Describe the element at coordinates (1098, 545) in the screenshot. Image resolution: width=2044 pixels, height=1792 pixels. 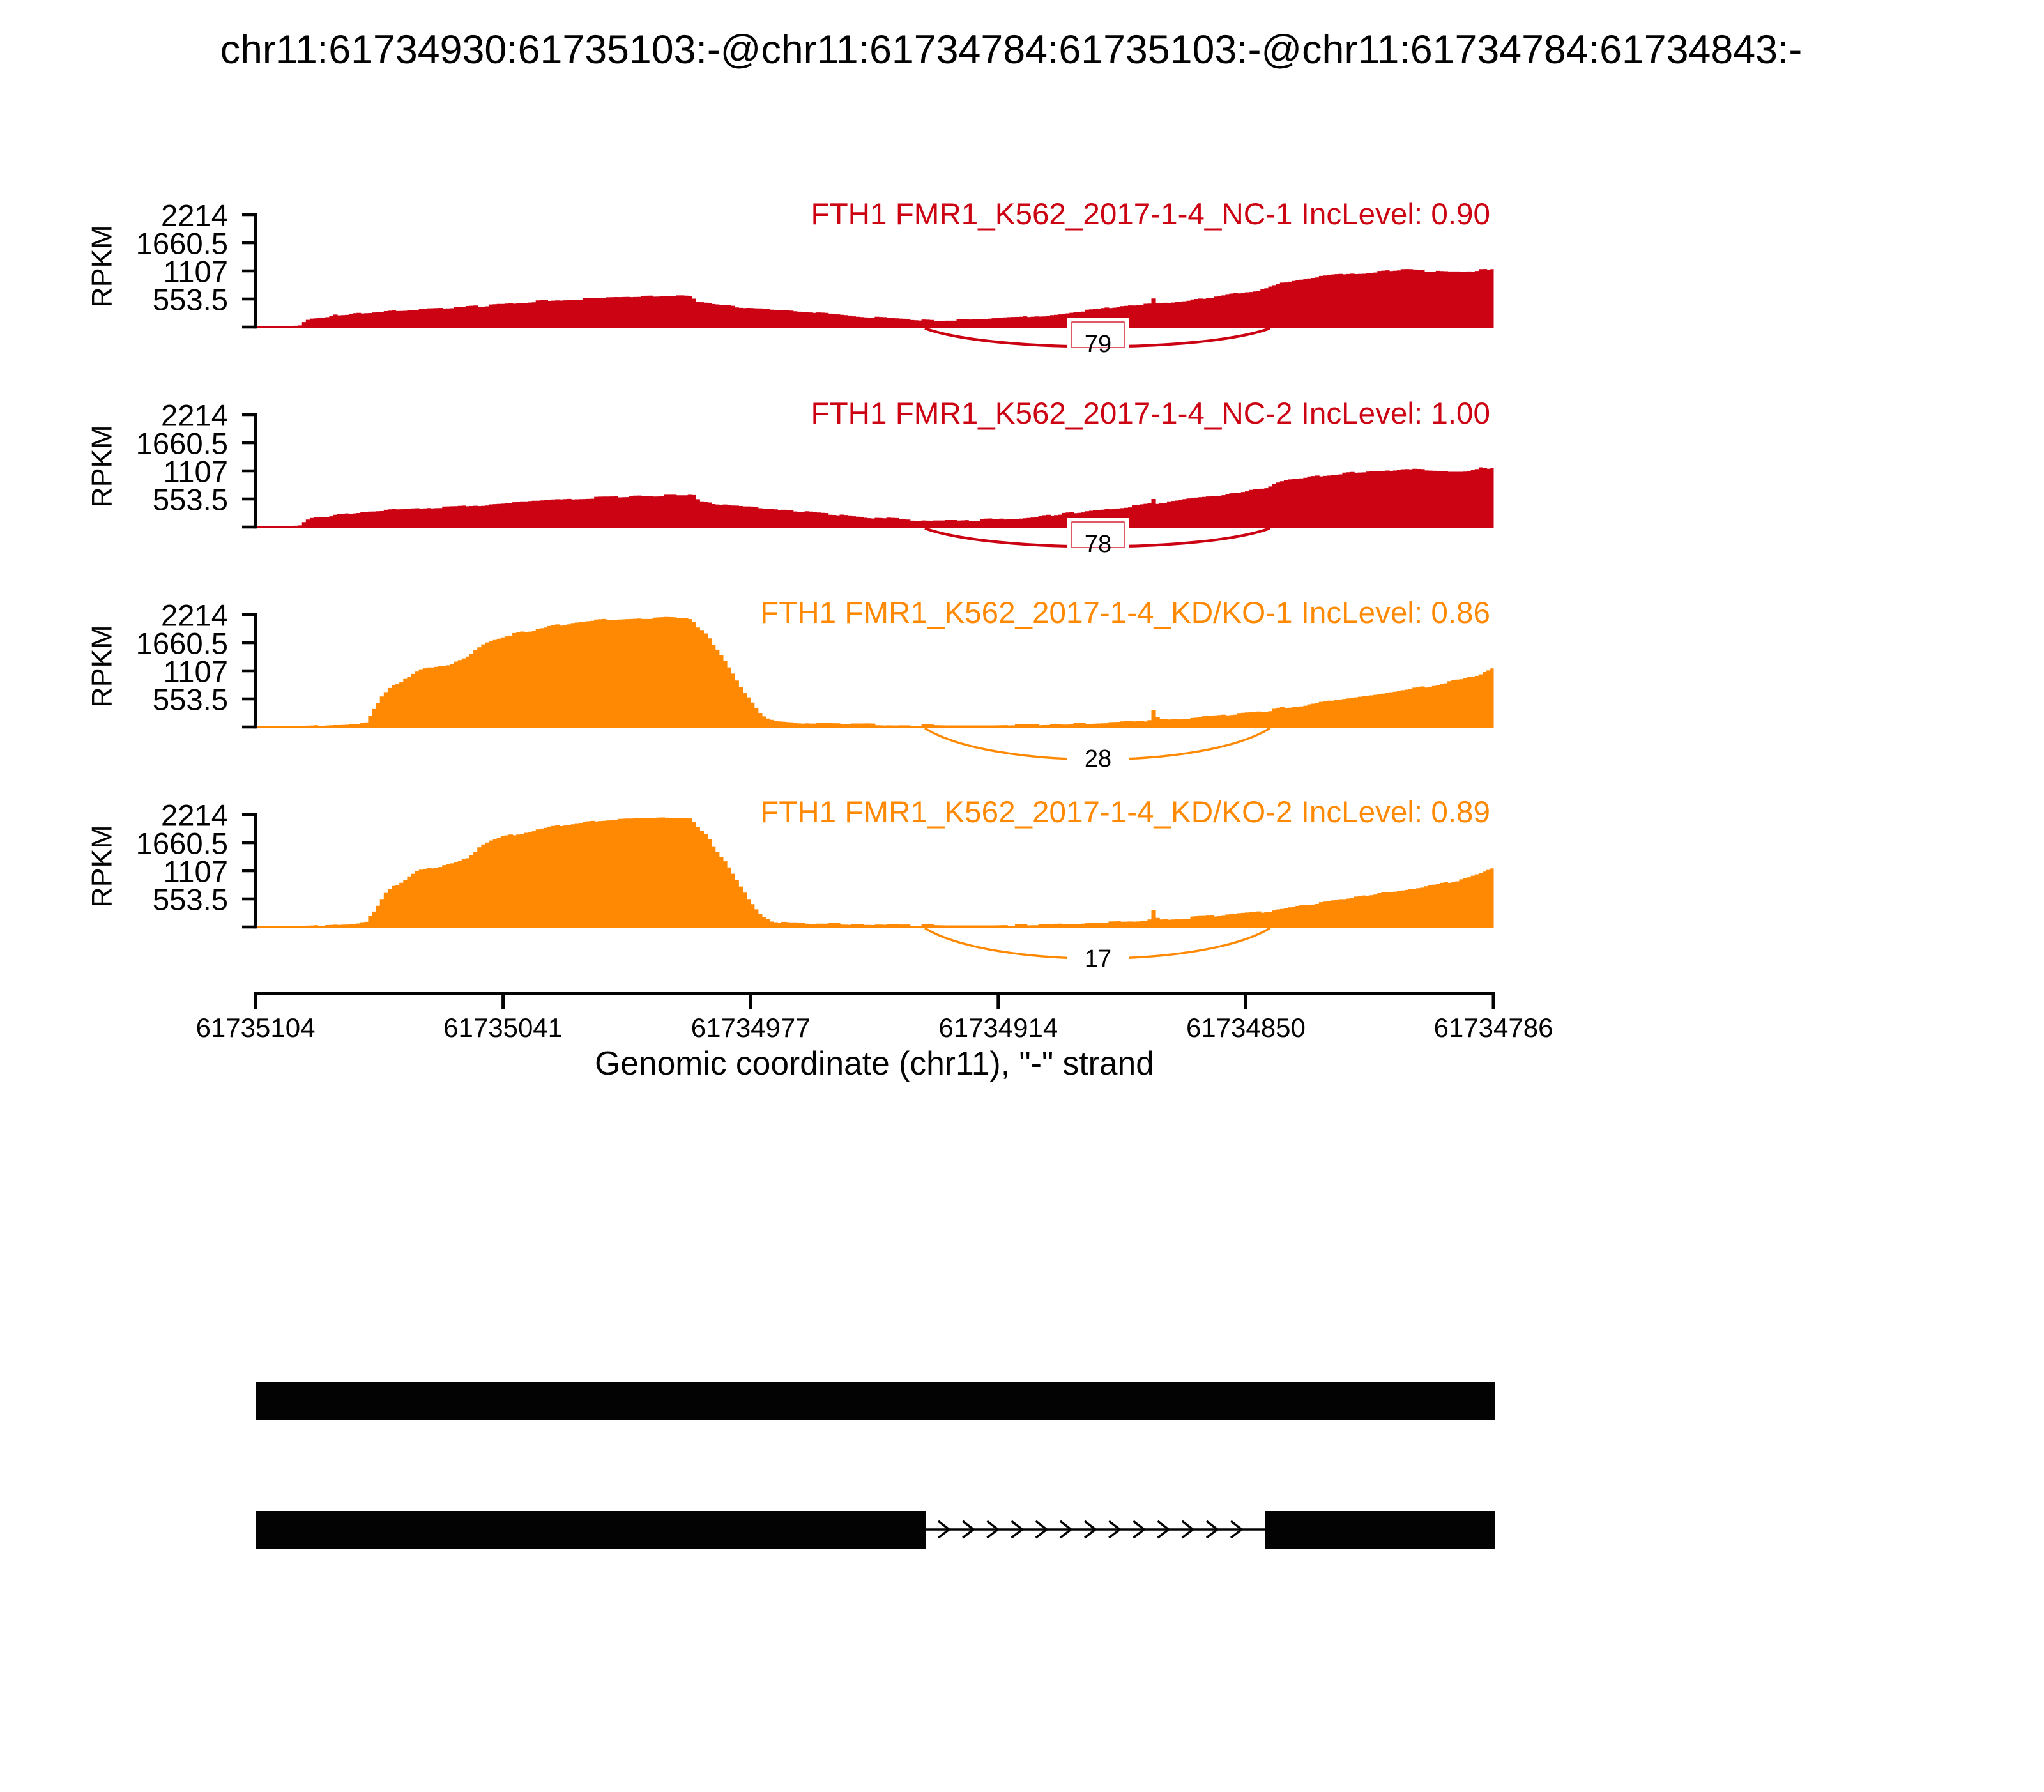
I see `svg-text: 78` at that location.